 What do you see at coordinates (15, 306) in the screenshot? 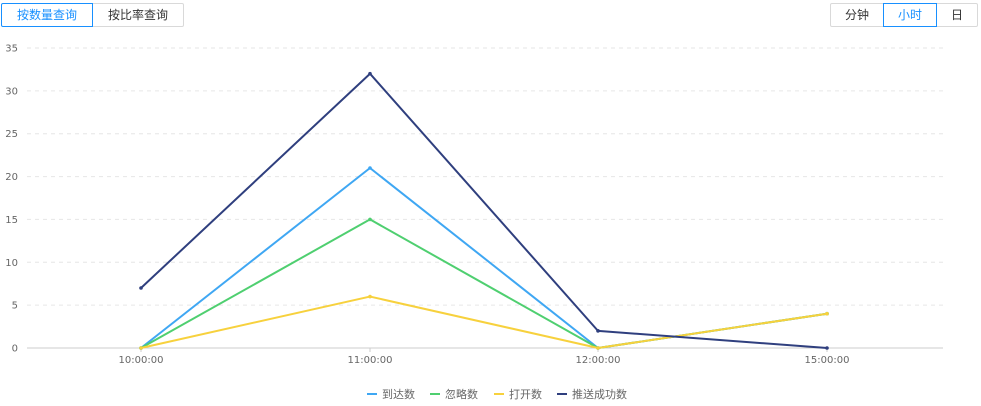
I see `y-tick-label: 5` at bounding box center [15, 306].